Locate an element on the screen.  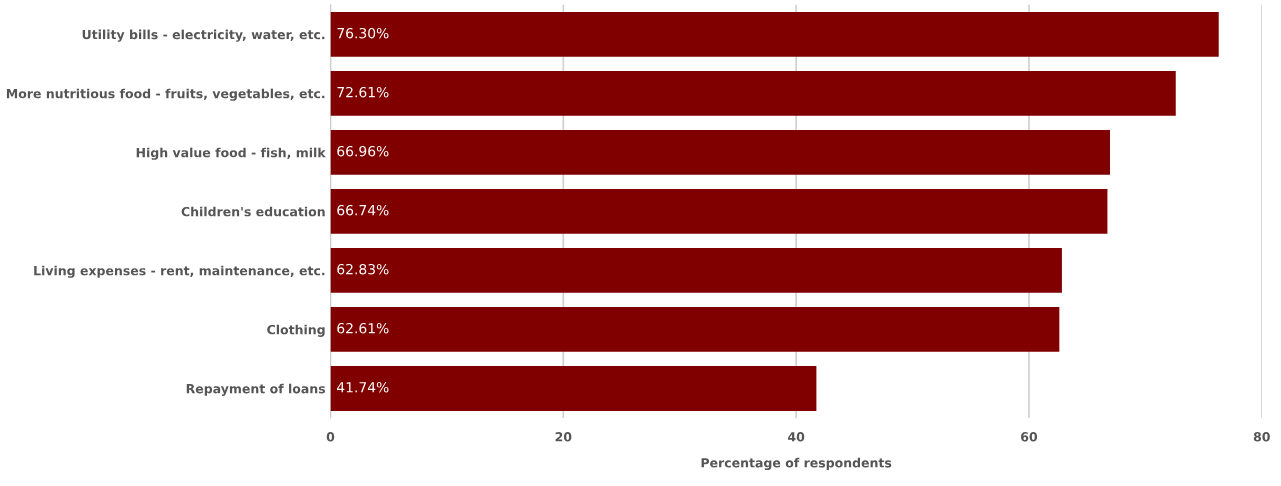
y-tick-label: Clothing is located at coordinates (296, 330).